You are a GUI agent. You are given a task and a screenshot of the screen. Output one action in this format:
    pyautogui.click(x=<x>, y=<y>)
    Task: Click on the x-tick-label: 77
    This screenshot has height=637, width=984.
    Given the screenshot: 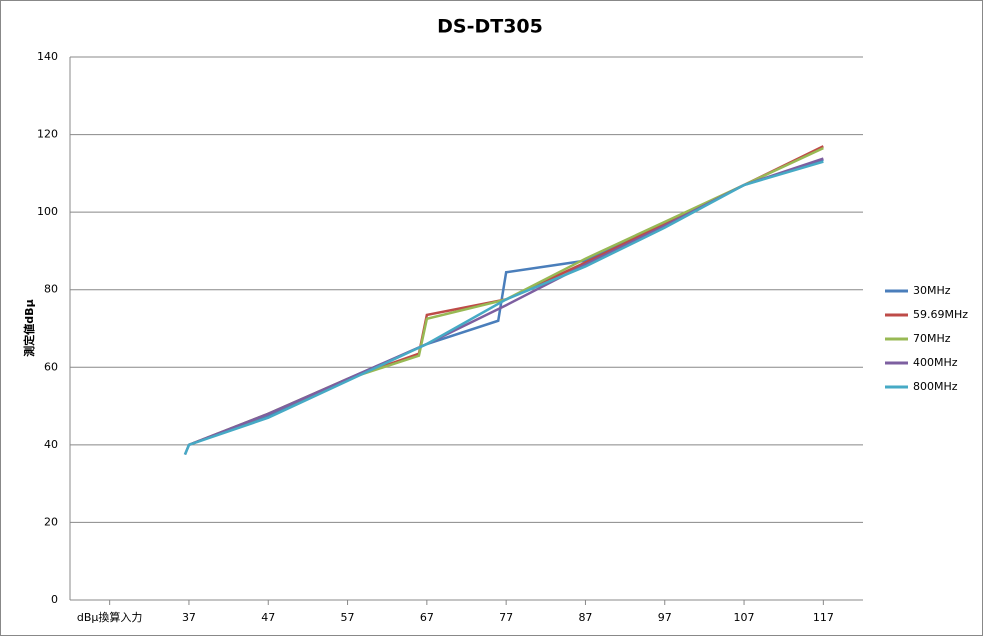 What is the action you would take?
    pyautogui.click(x=506, y=617)
    